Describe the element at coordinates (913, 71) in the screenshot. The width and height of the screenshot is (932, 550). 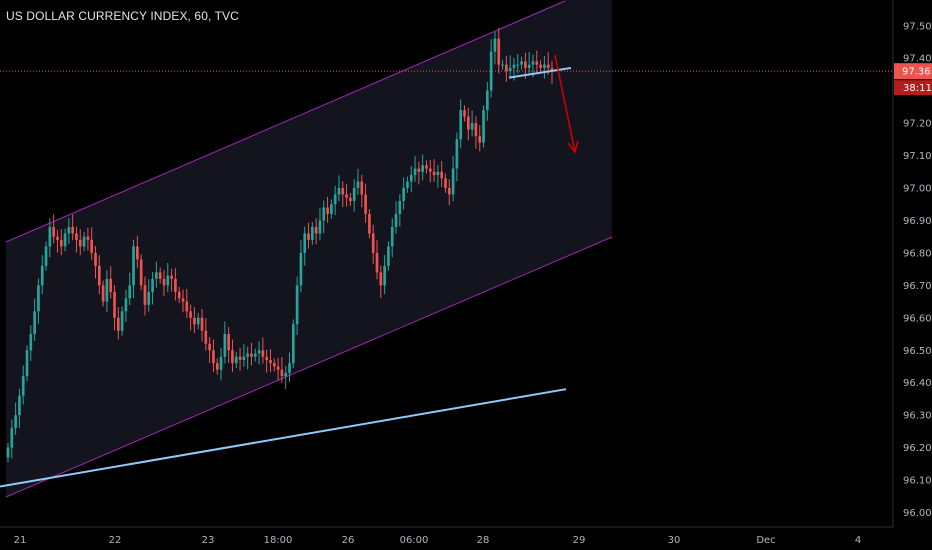
I see `last-price-tag` at that location.